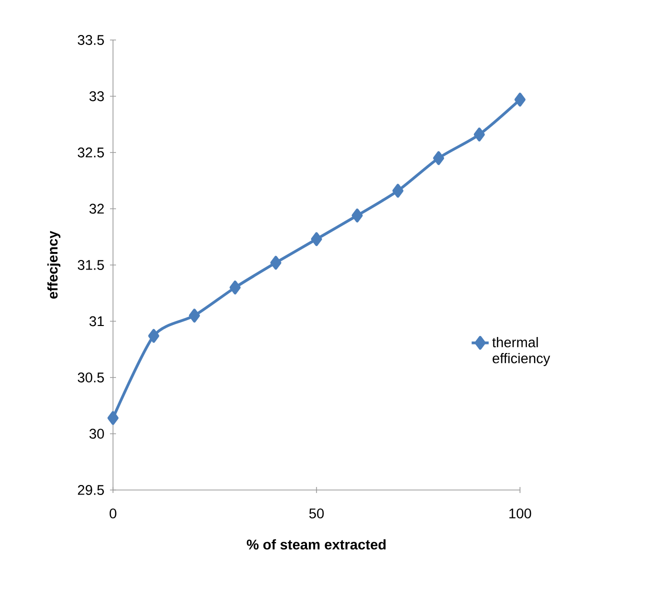 This screenshot has height=616, width=656. I want to click on y-tick-label: 33.5, so click(91, 40).